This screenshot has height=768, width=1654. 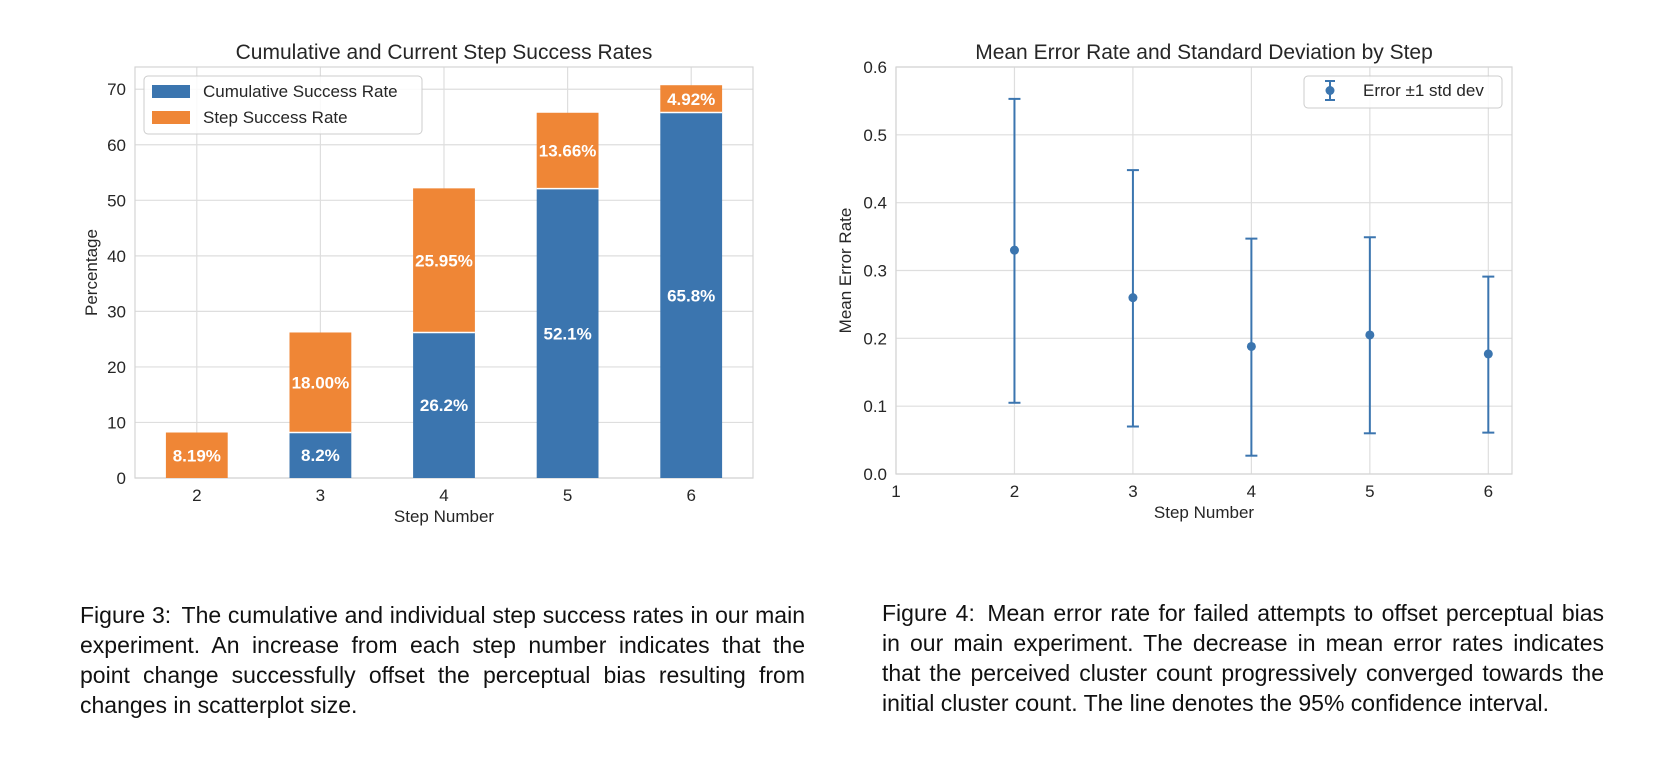 I want to click on y-axis-label: Mean Error Rate, so click(x=845, y=271).